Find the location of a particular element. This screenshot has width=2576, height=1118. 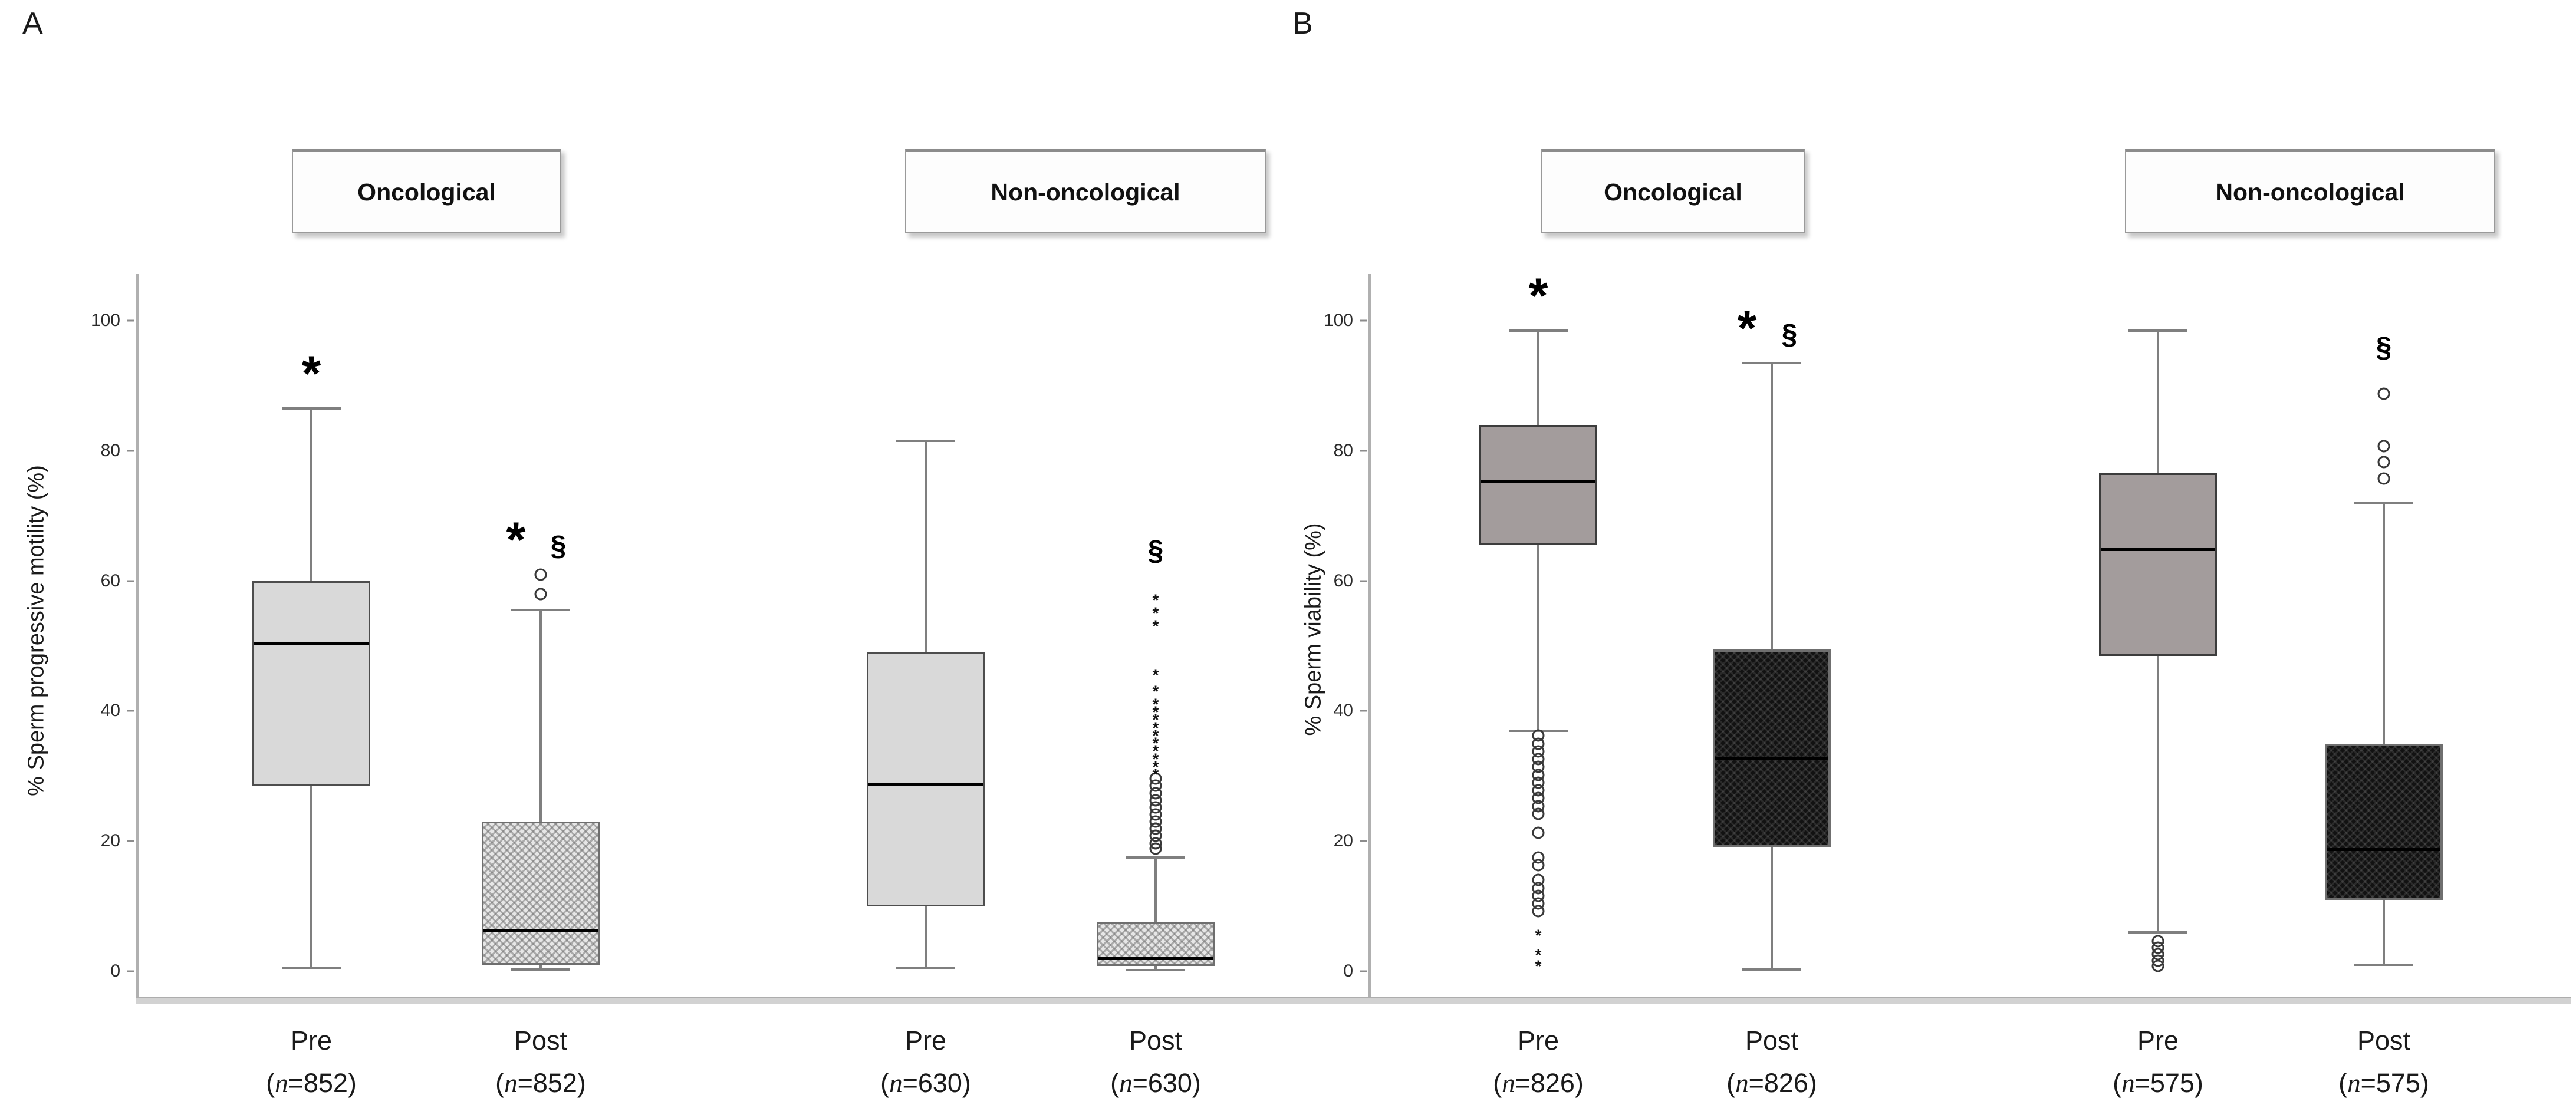

whisker-stem is located at coordinates (540, 789).